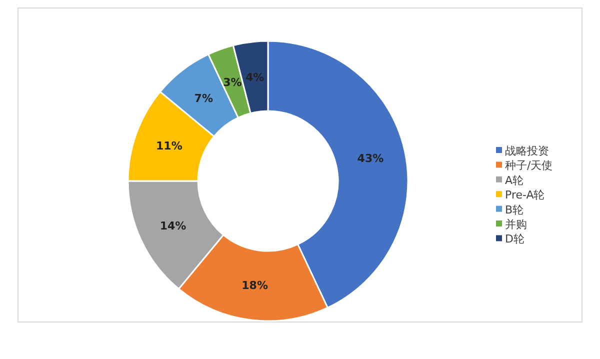 The image size is (600, 359). I want to click on legend-label: B轮, so click(514, 209).